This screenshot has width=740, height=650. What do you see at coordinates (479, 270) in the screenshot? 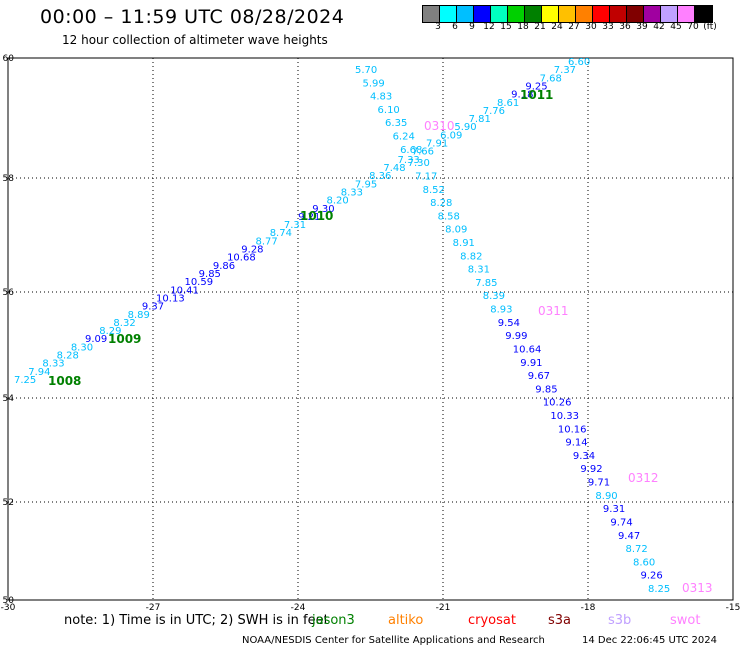
I see `wave-height-value: 8.31` at bounding box center [479, 270].